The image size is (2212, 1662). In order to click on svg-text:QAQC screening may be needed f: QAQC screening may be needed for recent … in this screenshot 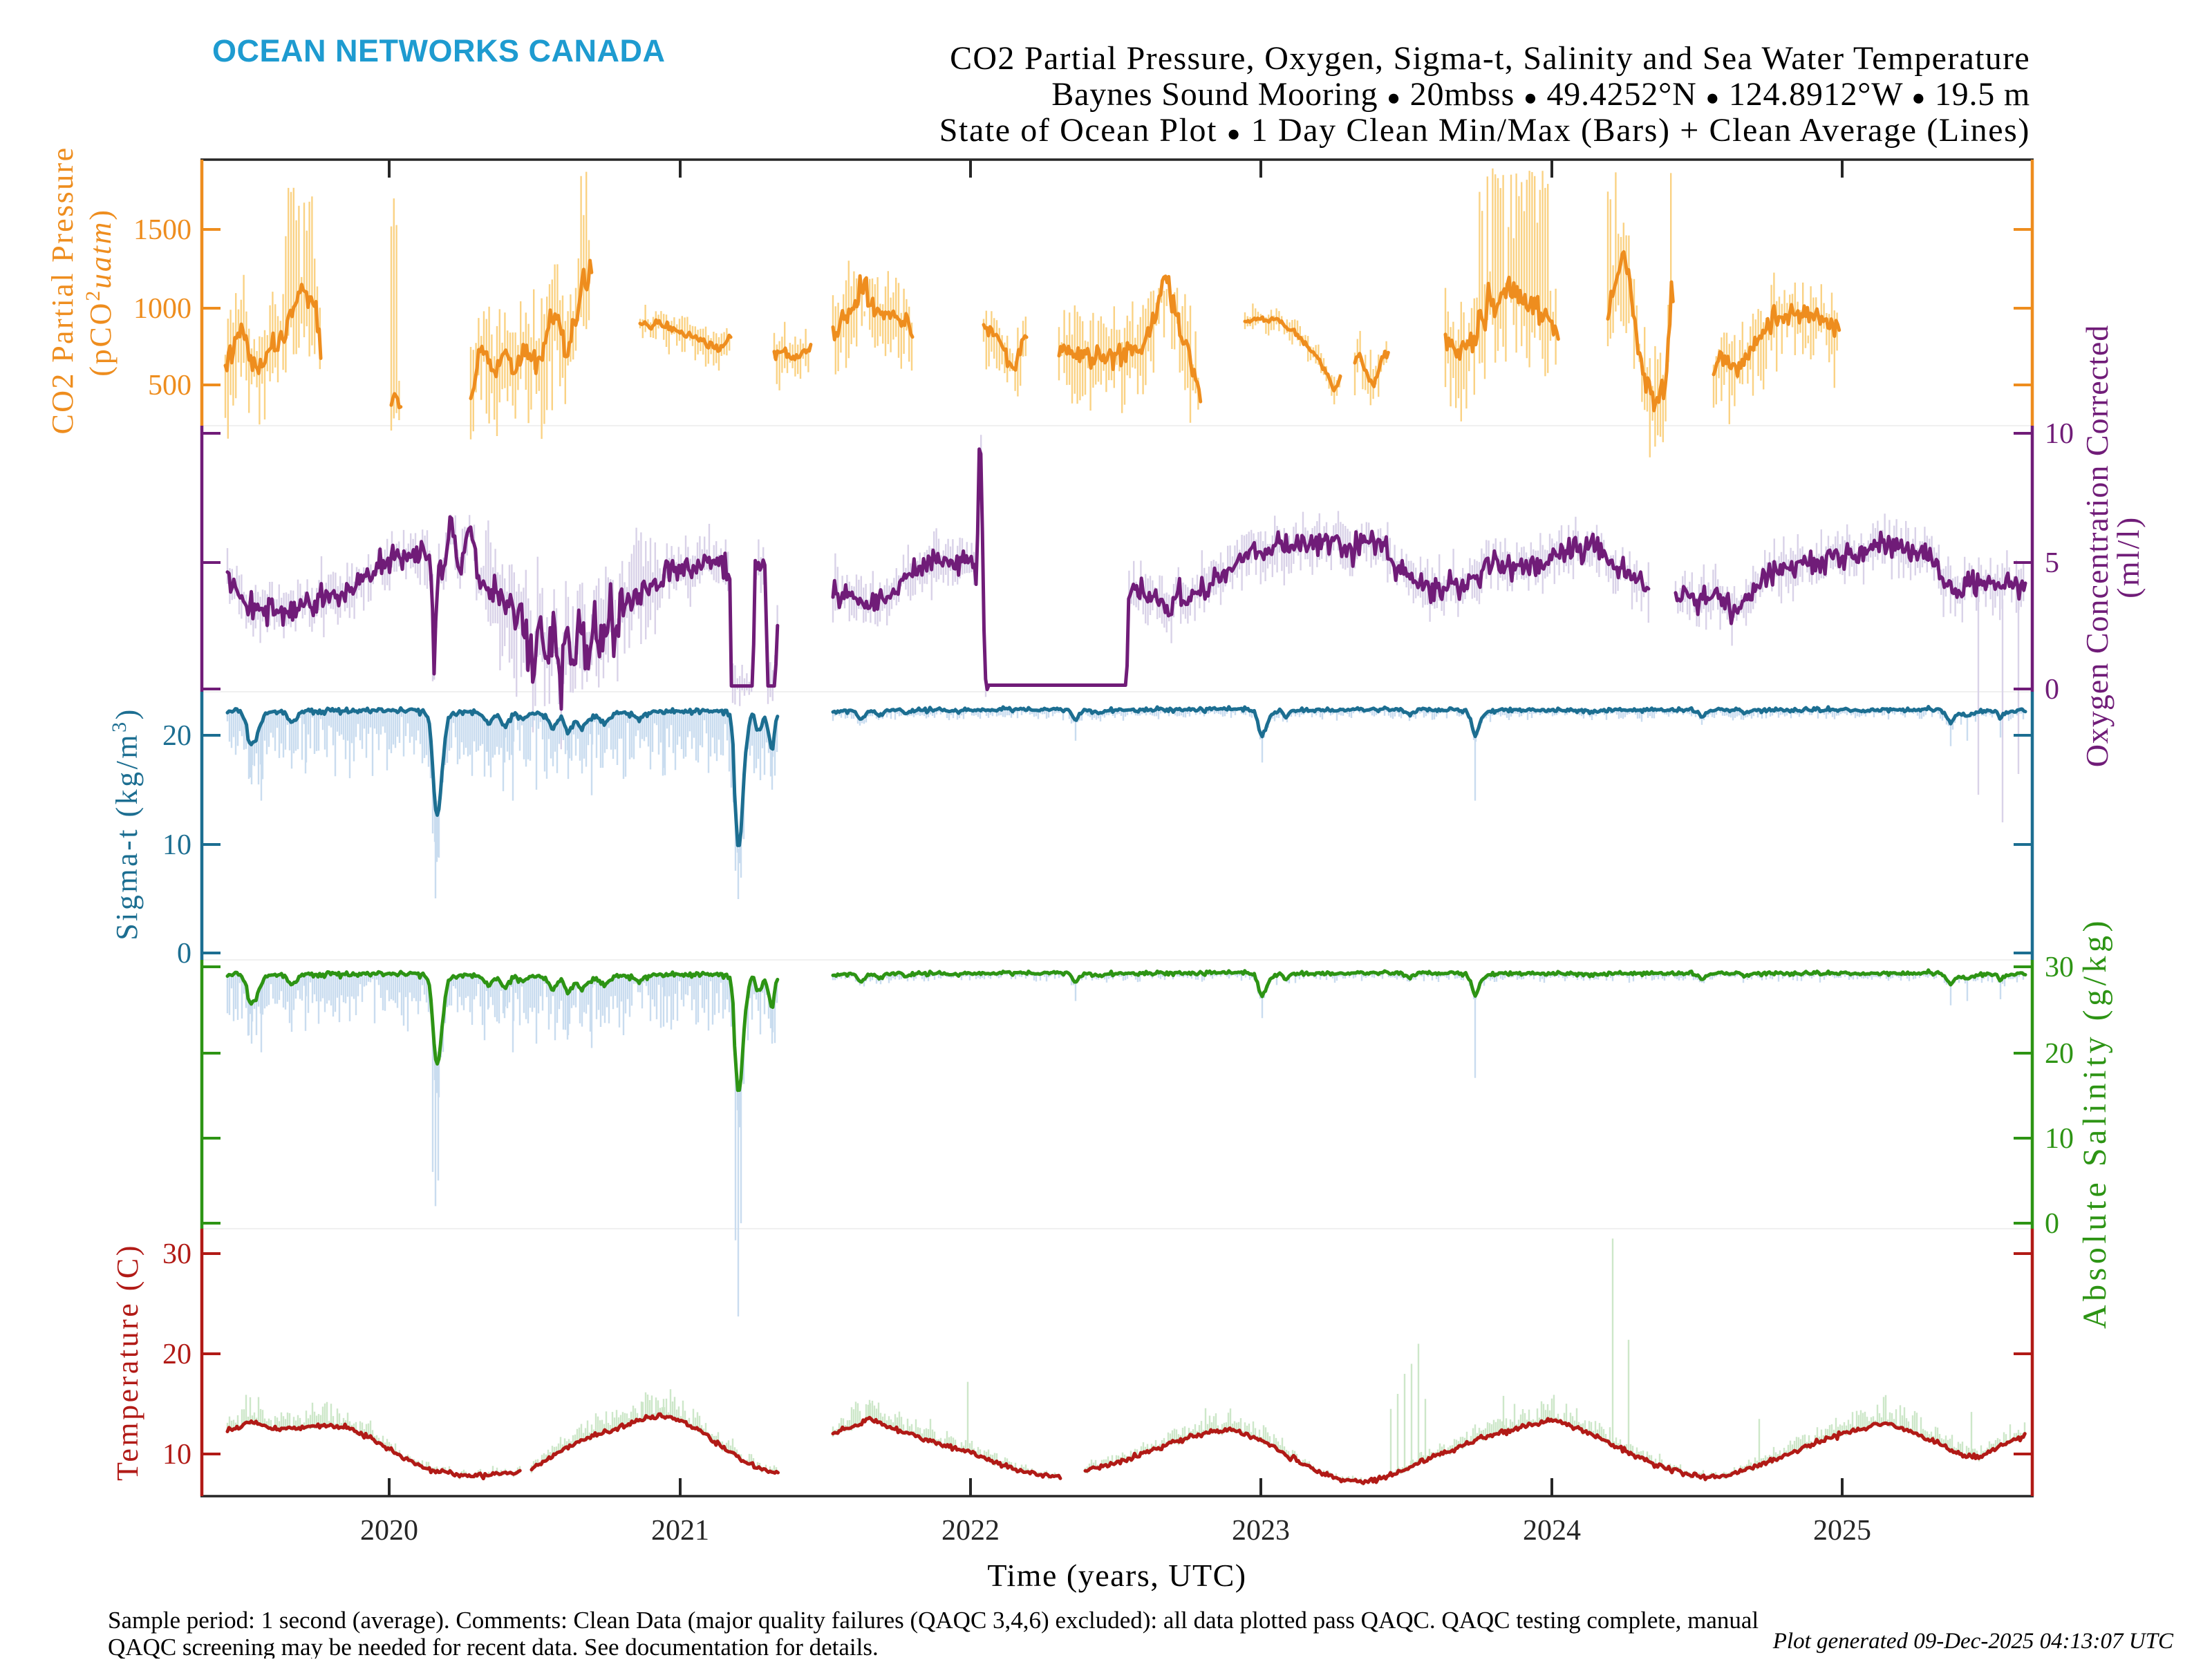, I will do `click(494, 1646)`.